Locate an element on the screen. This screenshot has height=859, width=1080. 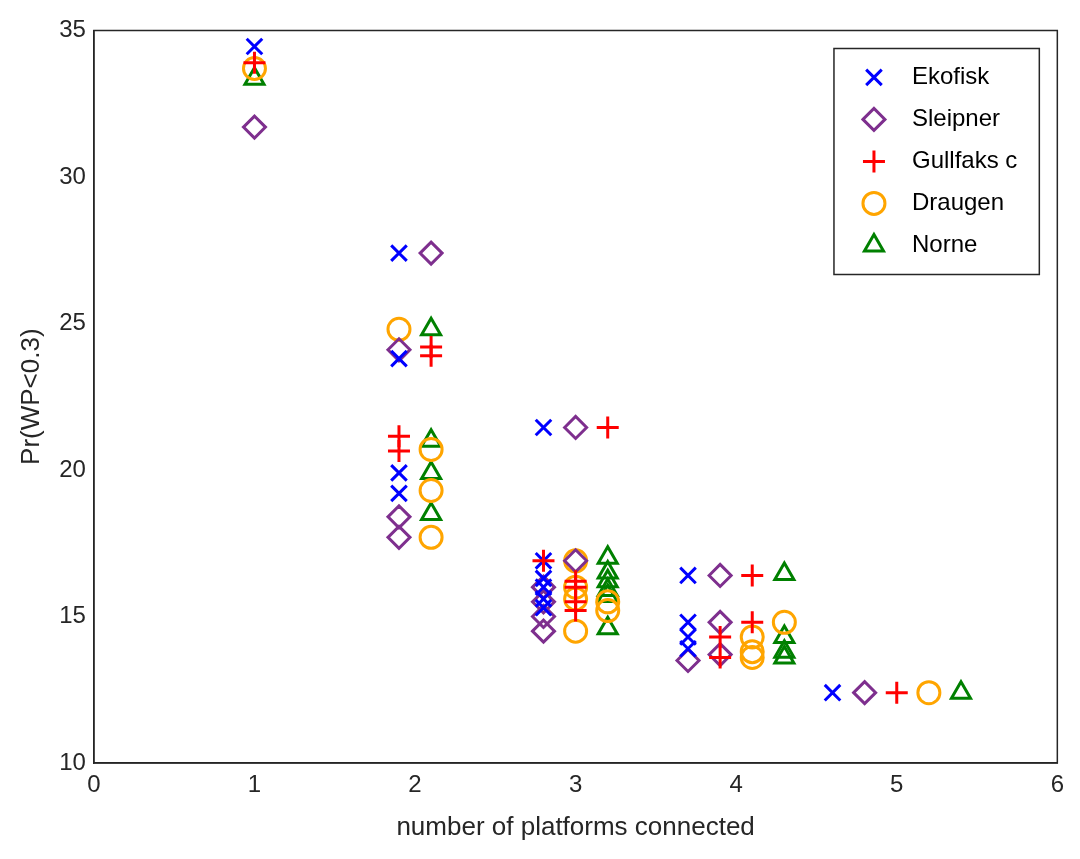
x-tick-label: 4 is located at coordinates (736, 784).